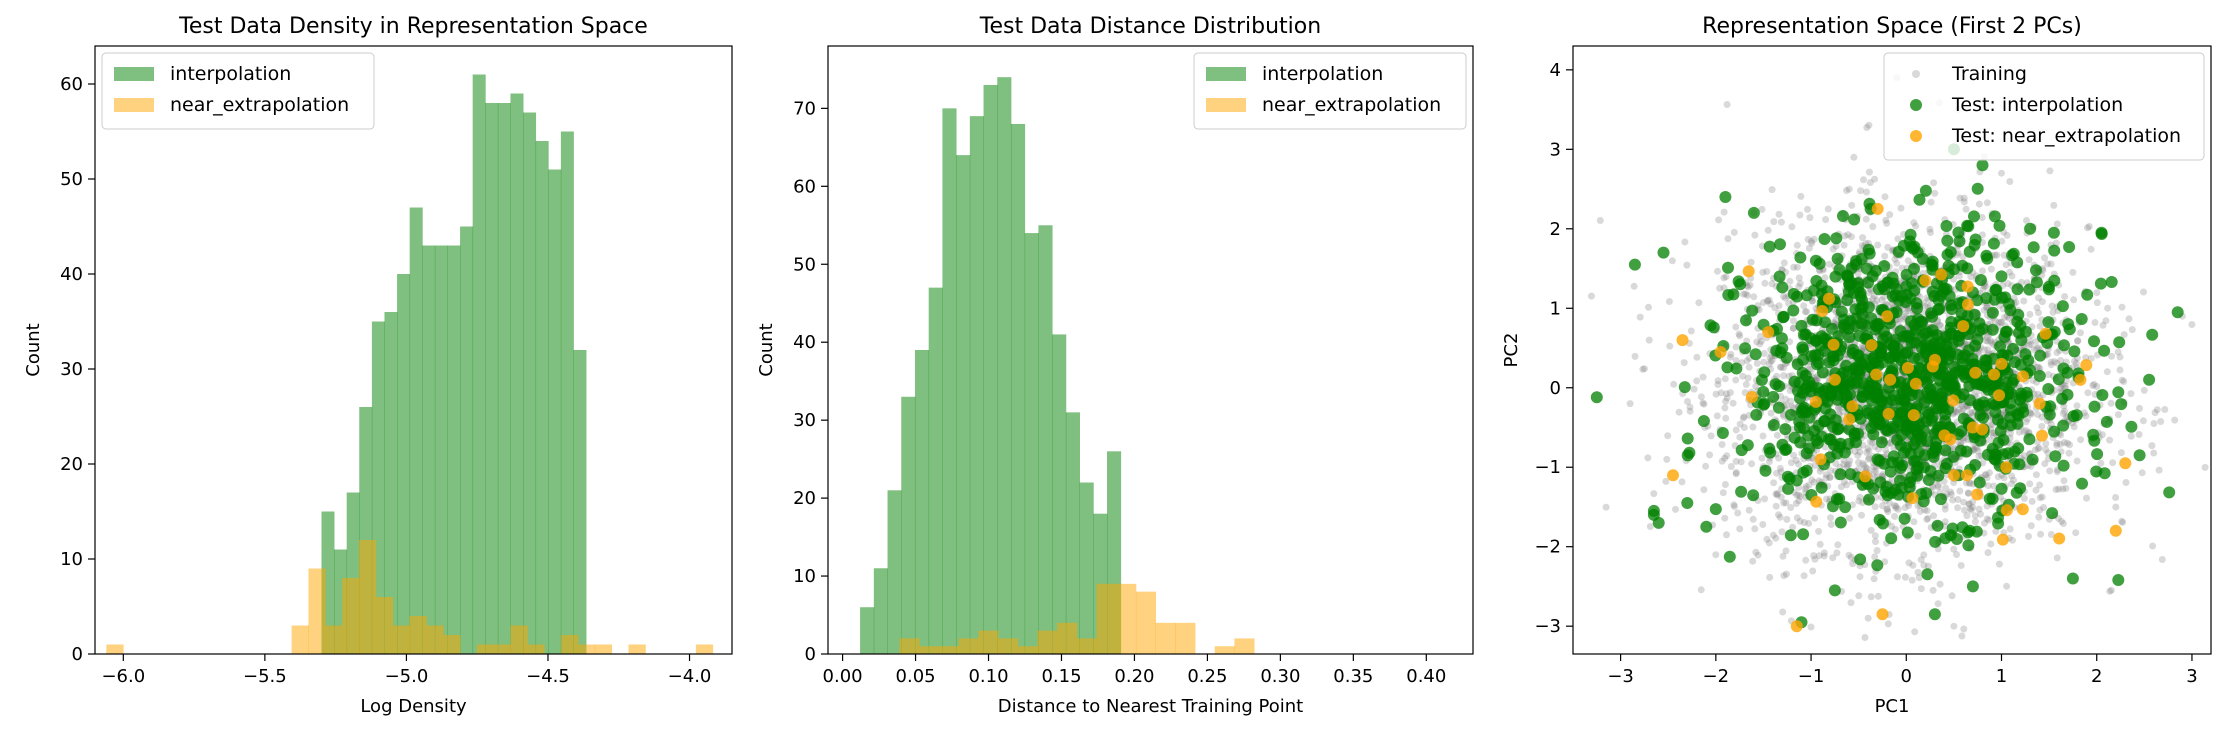 This screenshot has height=732, width=2234. I want to click on y-tick-label: −1, so click(1547, 467).